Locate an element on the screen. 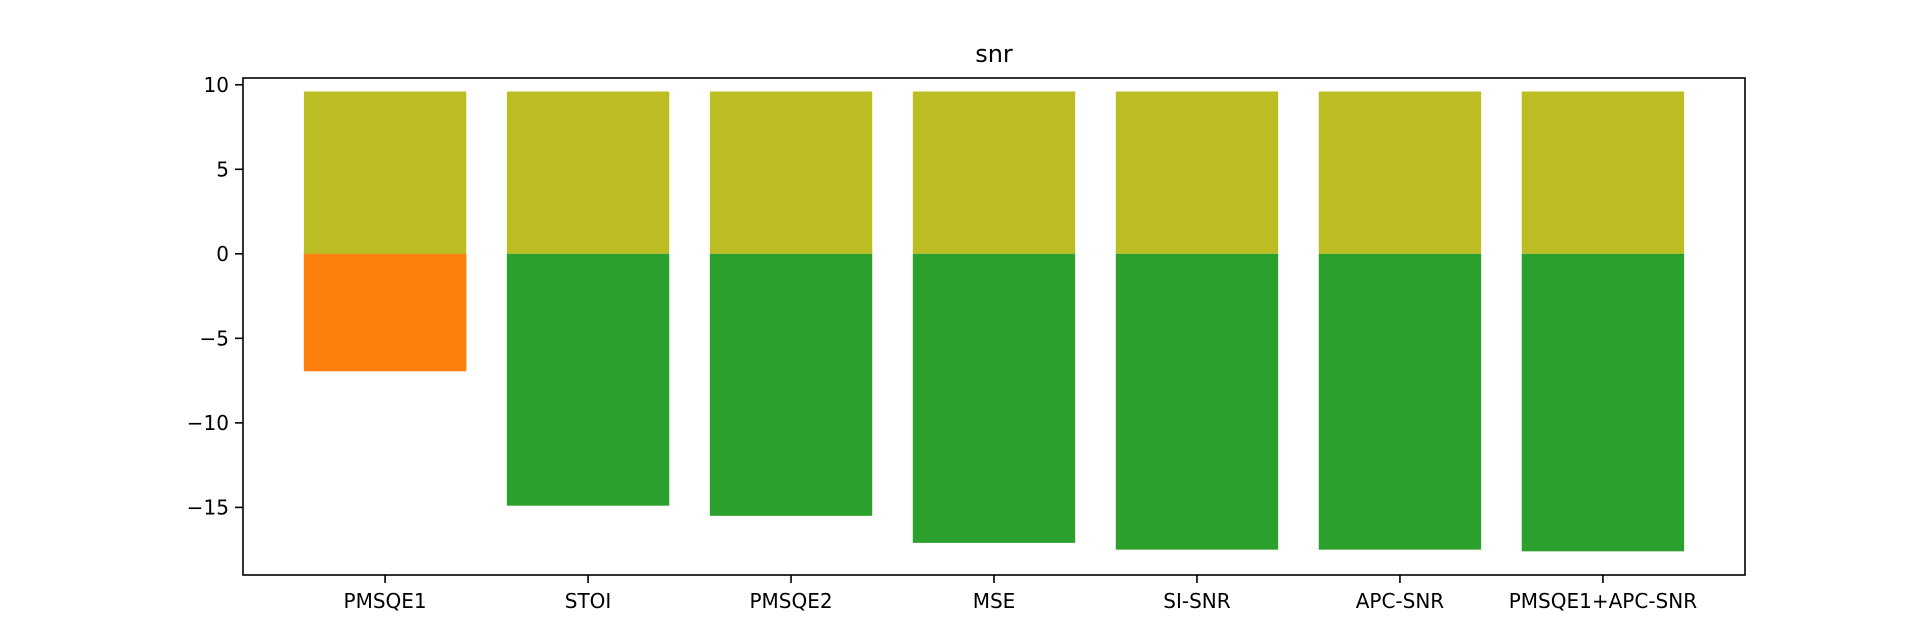 This screenshot has width=1920, height=640. bar-series1-mse is located at coordinates (994, 172).